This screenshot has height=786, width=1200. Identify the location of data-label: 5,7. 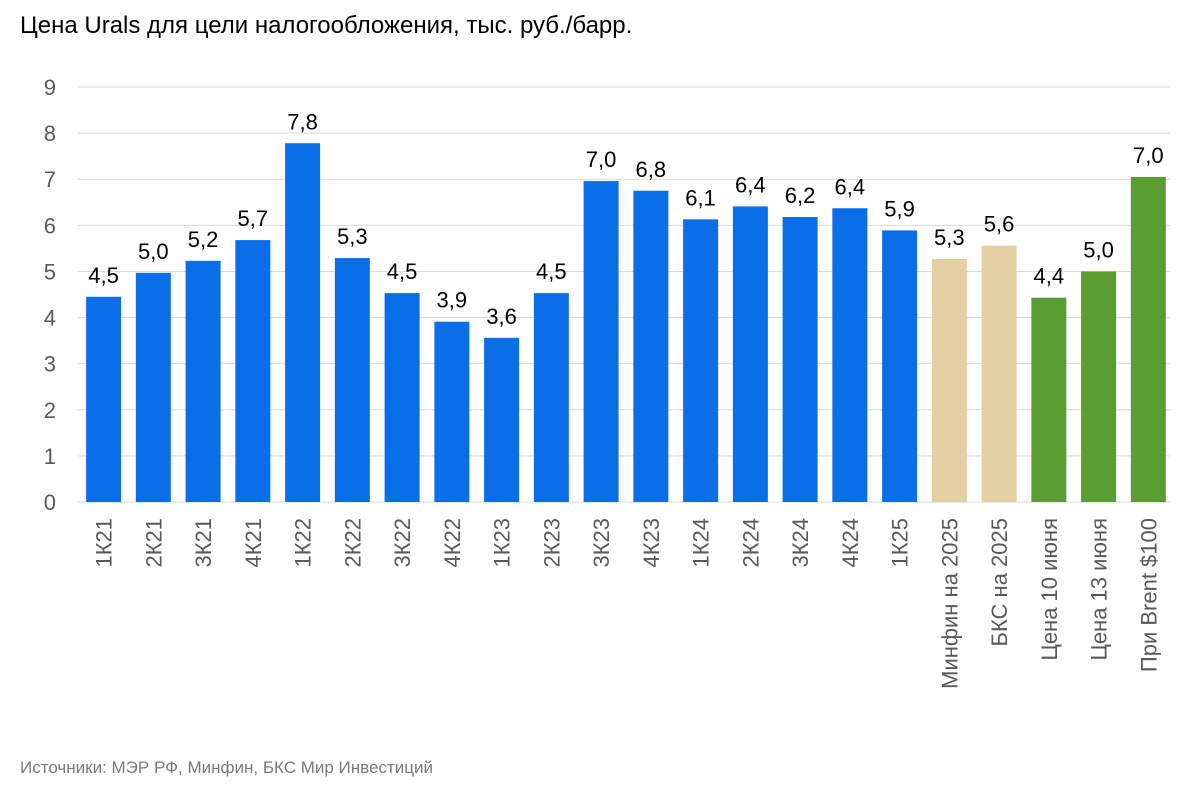
(253, 218).